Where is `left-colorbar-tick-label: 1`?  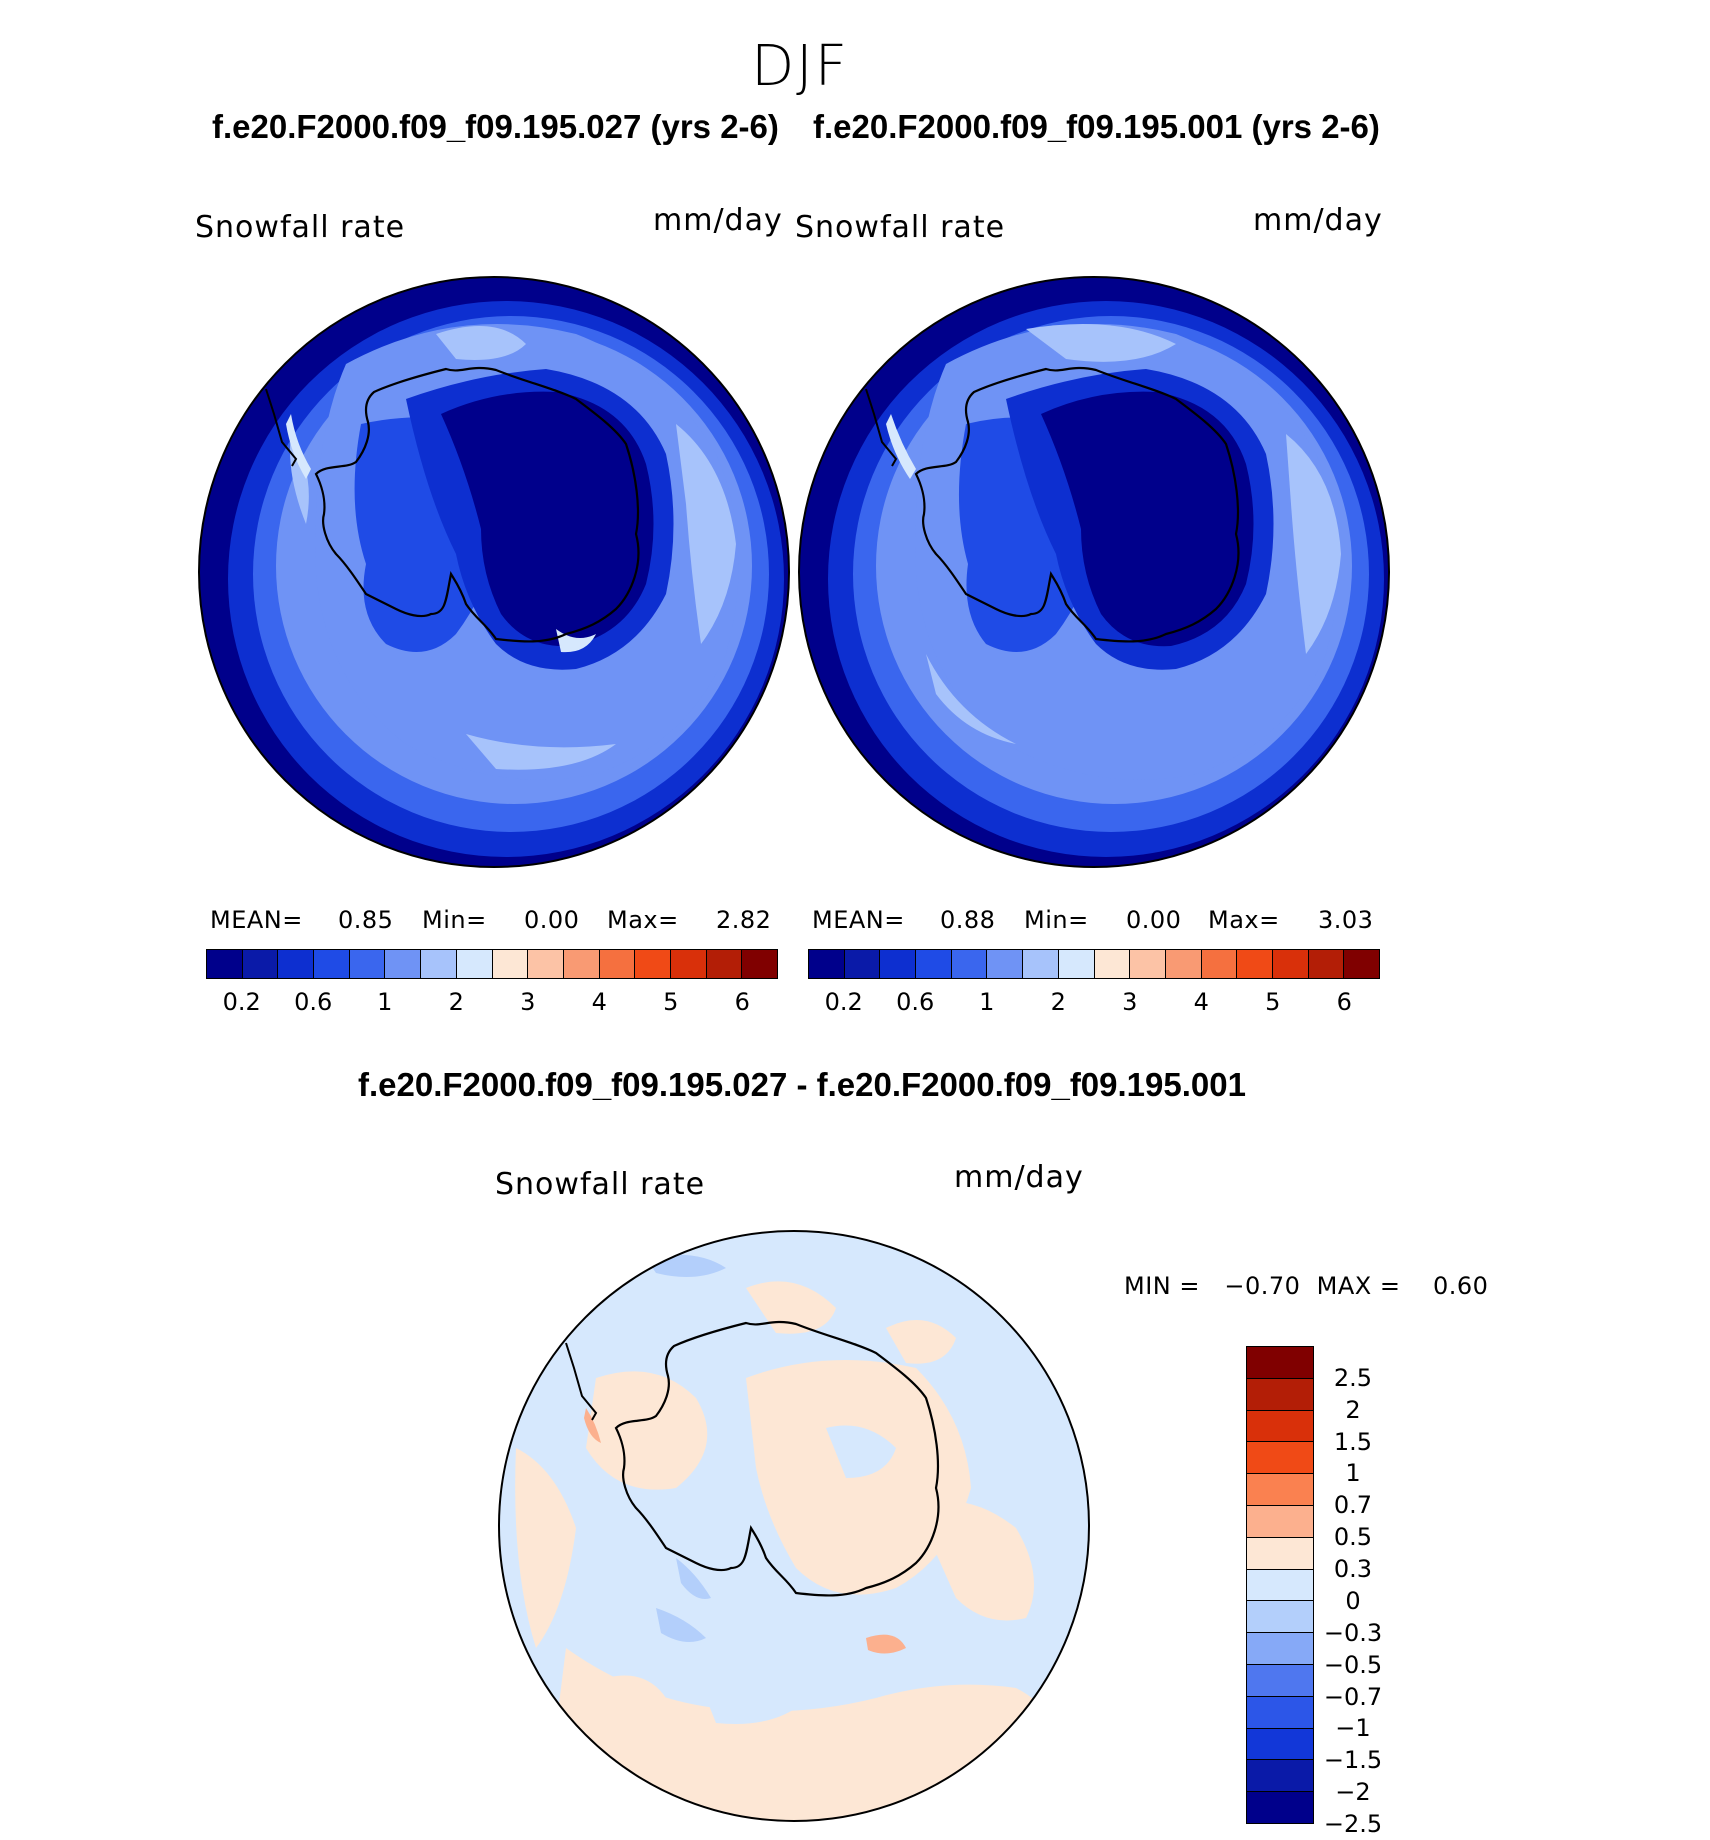 left-colorbar-tick-label: 1 is located at coordinates (385, 1002).